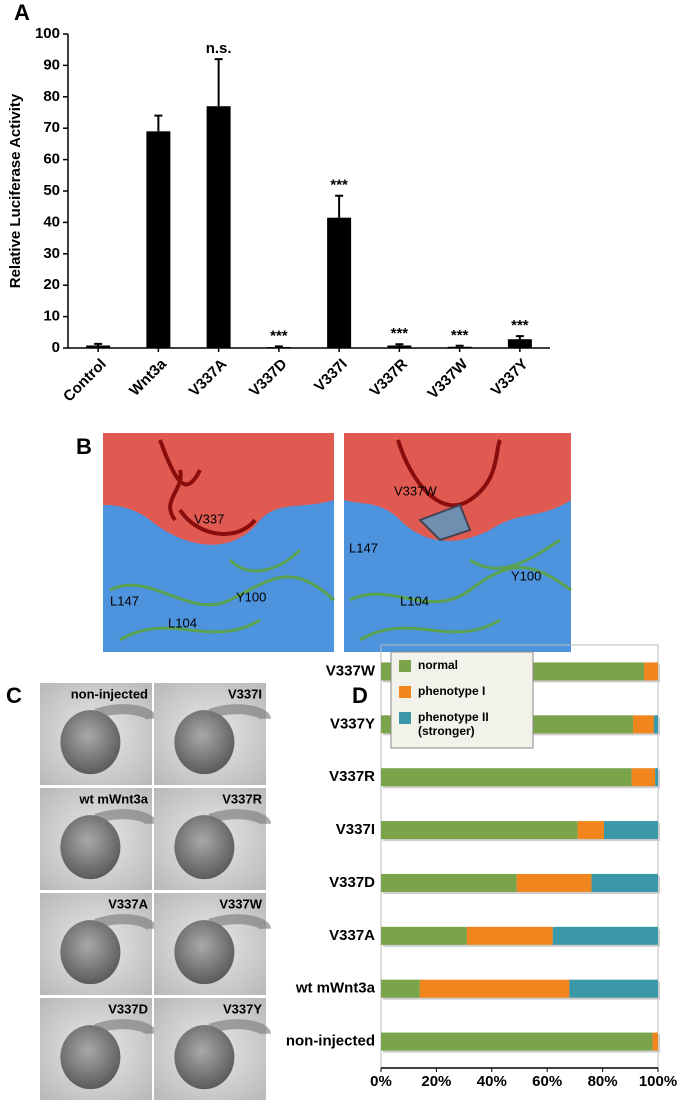 This screenshot has height=1102, width=685. What do you see at coordinates (47, 33) in the screenshot?
I see `y-tick-label: 100` at bounding box center [47, 33].